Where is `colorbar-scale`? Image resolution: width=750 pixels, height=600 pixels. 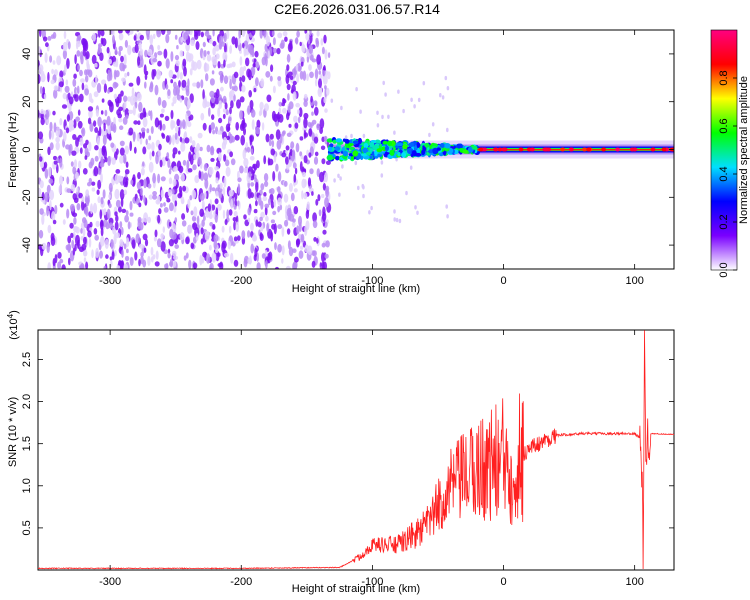 colorbar-scale is located at coordinates (724, 150).